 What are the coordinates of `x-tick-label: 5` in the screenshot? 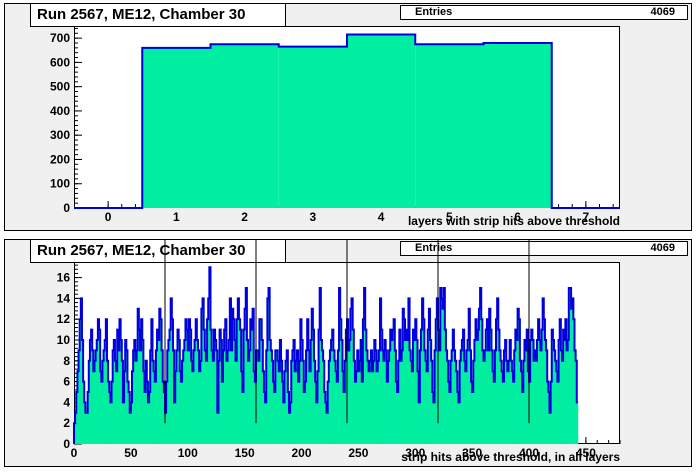 It's located at (449, 217).